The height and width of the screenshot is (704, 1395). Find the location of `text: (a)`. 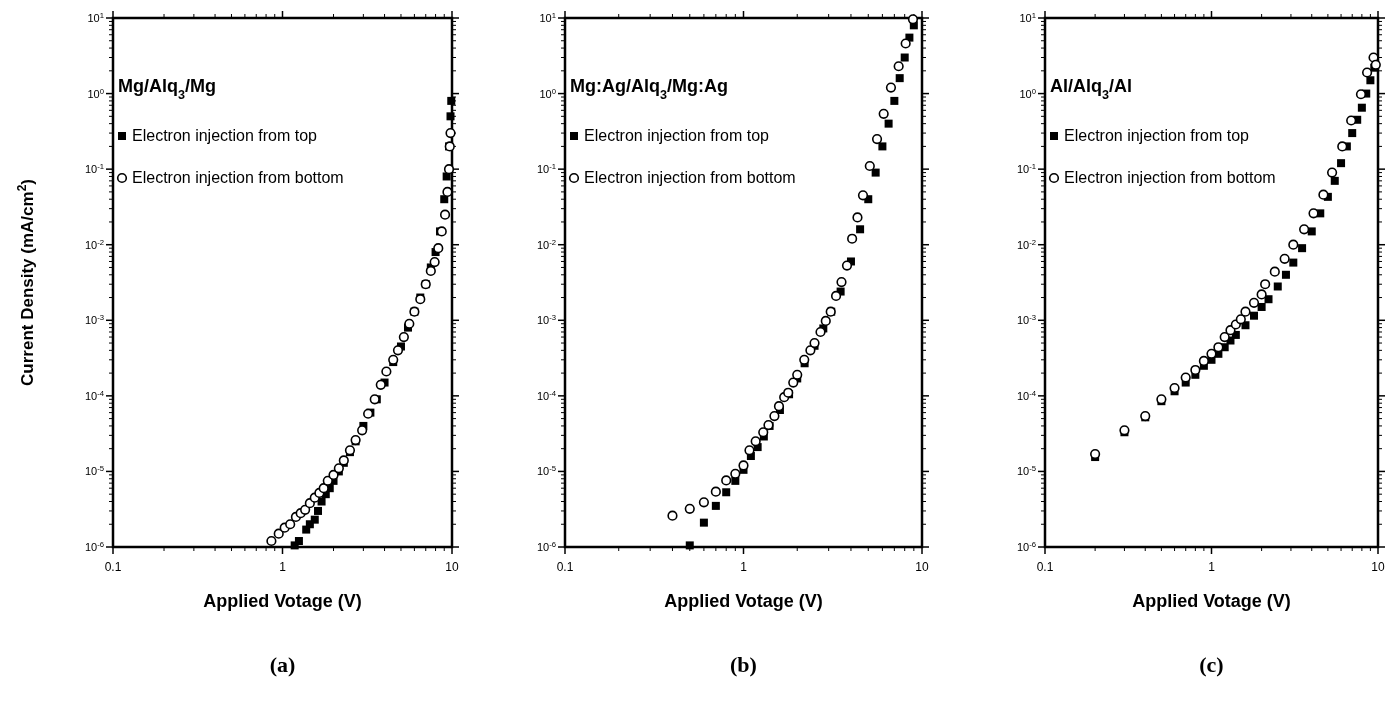

text: (a) is located at coordinates (282, 664).